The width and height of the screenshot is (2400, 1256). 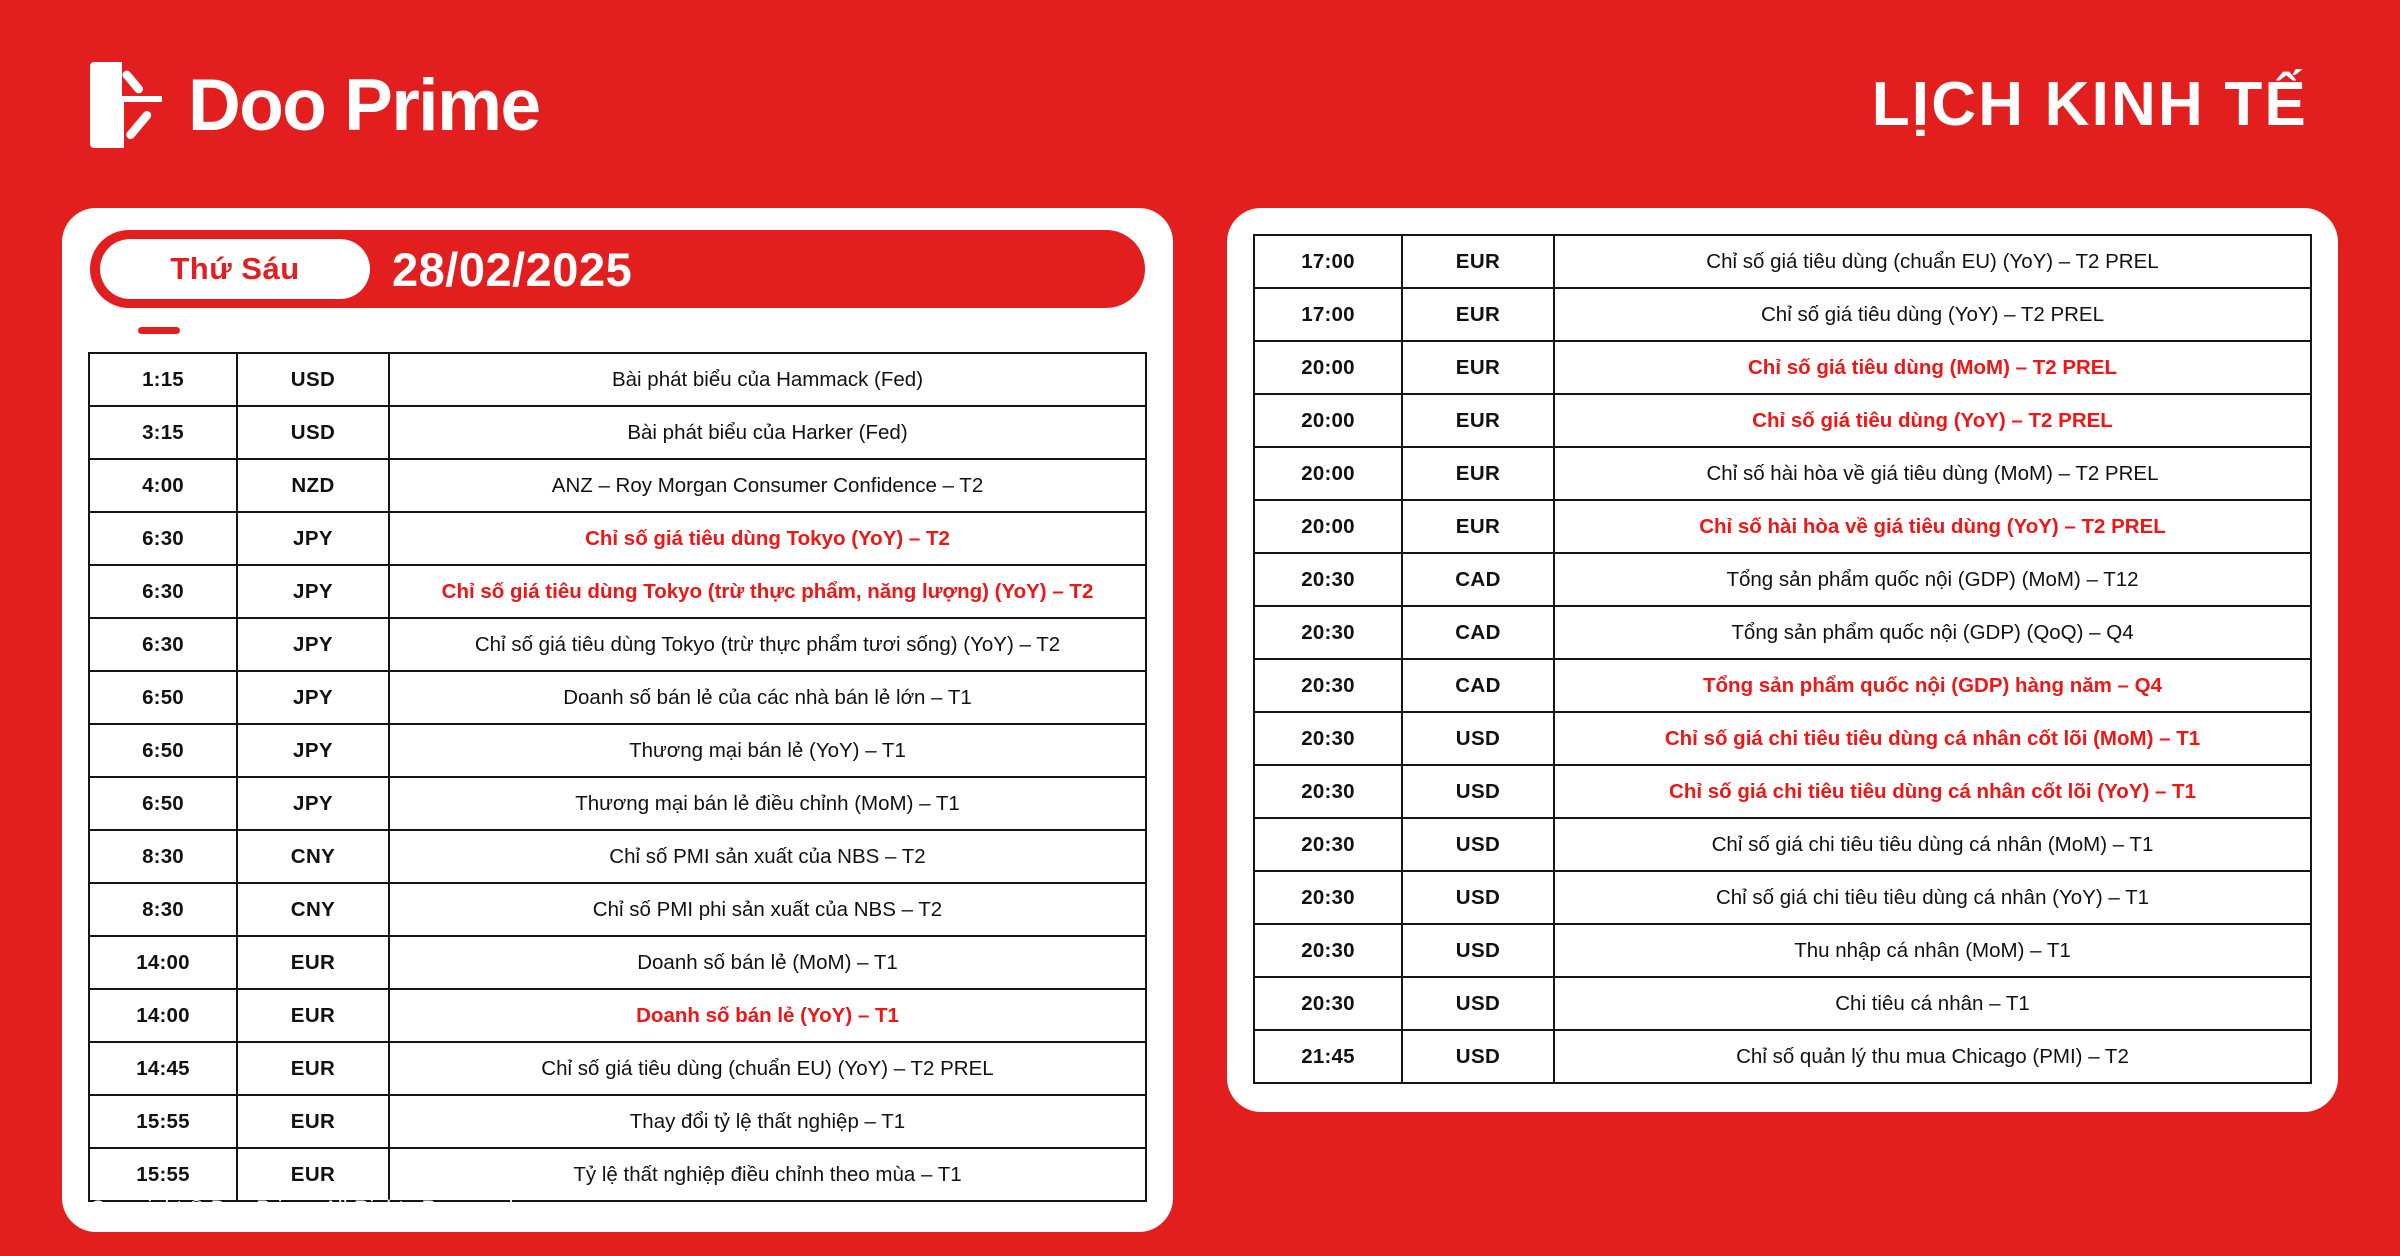 What do you see at coordinates (767, 432) in the screenshot?
I see `event-name: Bài phát biểu của Harker (Fed)` at bounding box center [767, 432].